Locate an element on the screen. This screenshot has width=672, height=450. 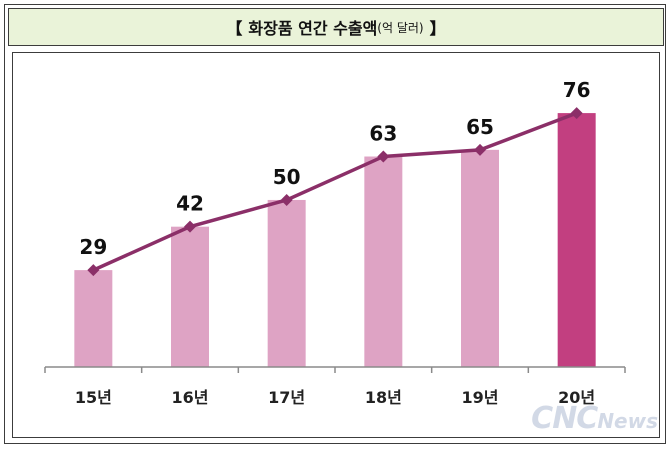
category-label-3: 17년 is located at coordinates (286, 397).